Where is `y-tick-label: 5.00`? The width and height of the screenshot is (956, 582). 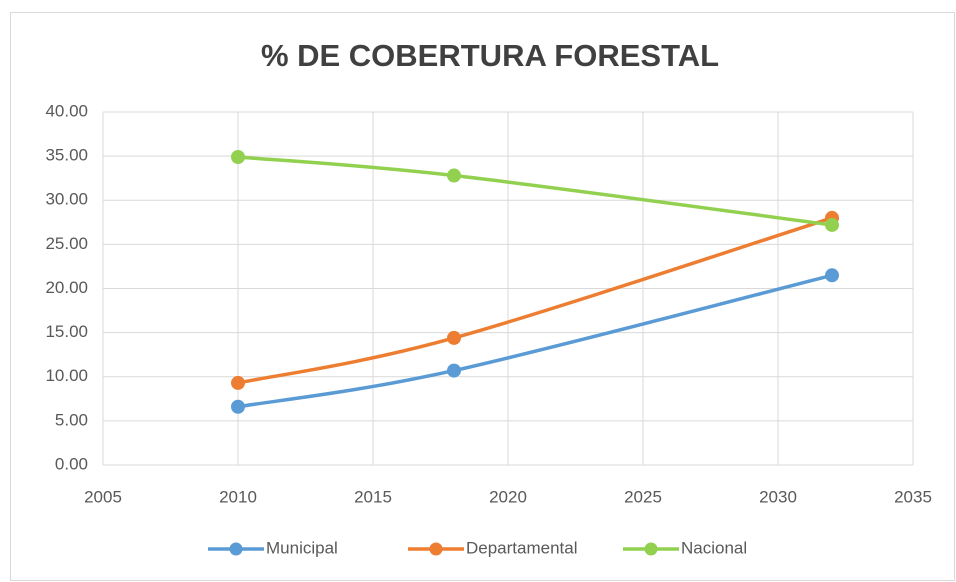
y-tick-label: 5.00 is located at coordinates (71, 419).